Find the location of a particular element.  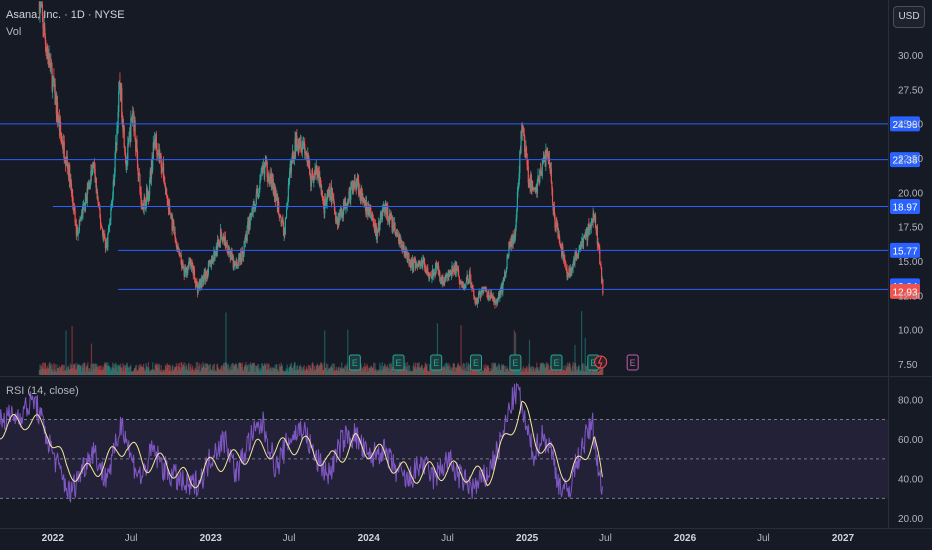

level-badge is located at coordinates (905, 160).